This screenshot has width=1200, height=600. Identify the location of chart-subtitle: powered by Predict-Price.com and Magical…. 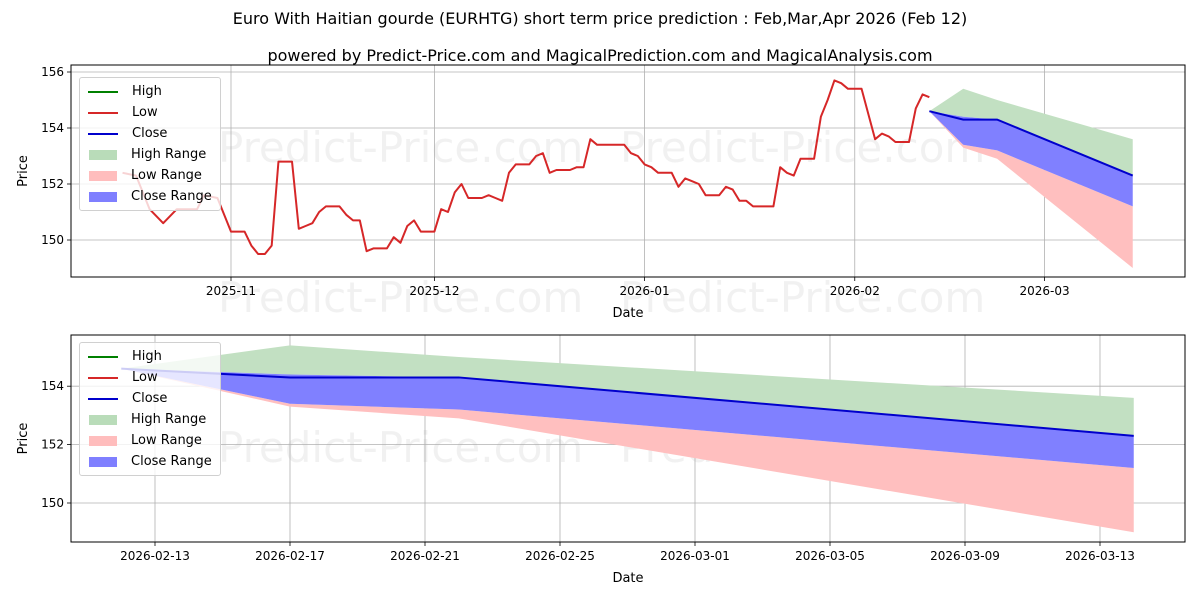
(600, 55).